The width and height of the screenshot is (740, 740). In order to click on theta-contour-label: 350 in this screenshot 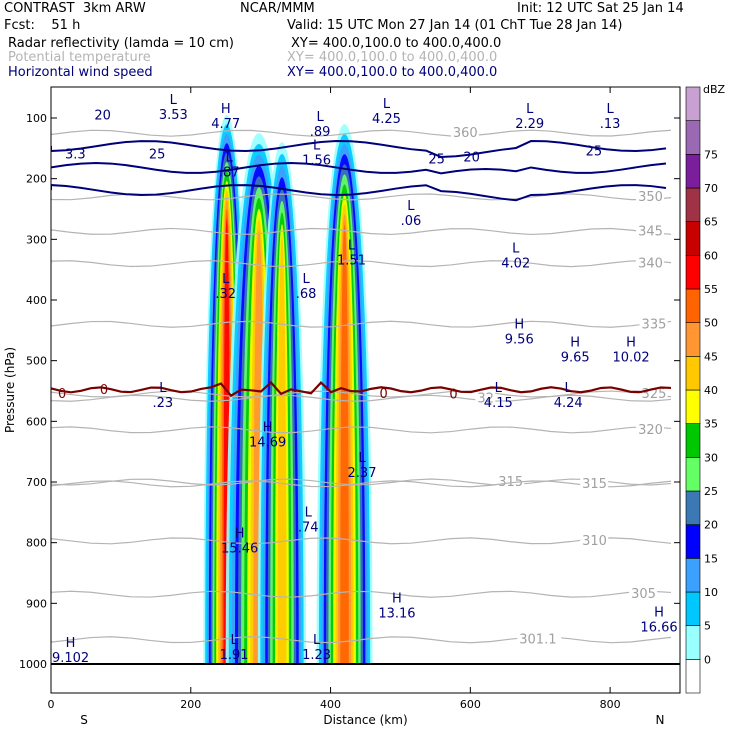, I will do `click(650, 197)`.